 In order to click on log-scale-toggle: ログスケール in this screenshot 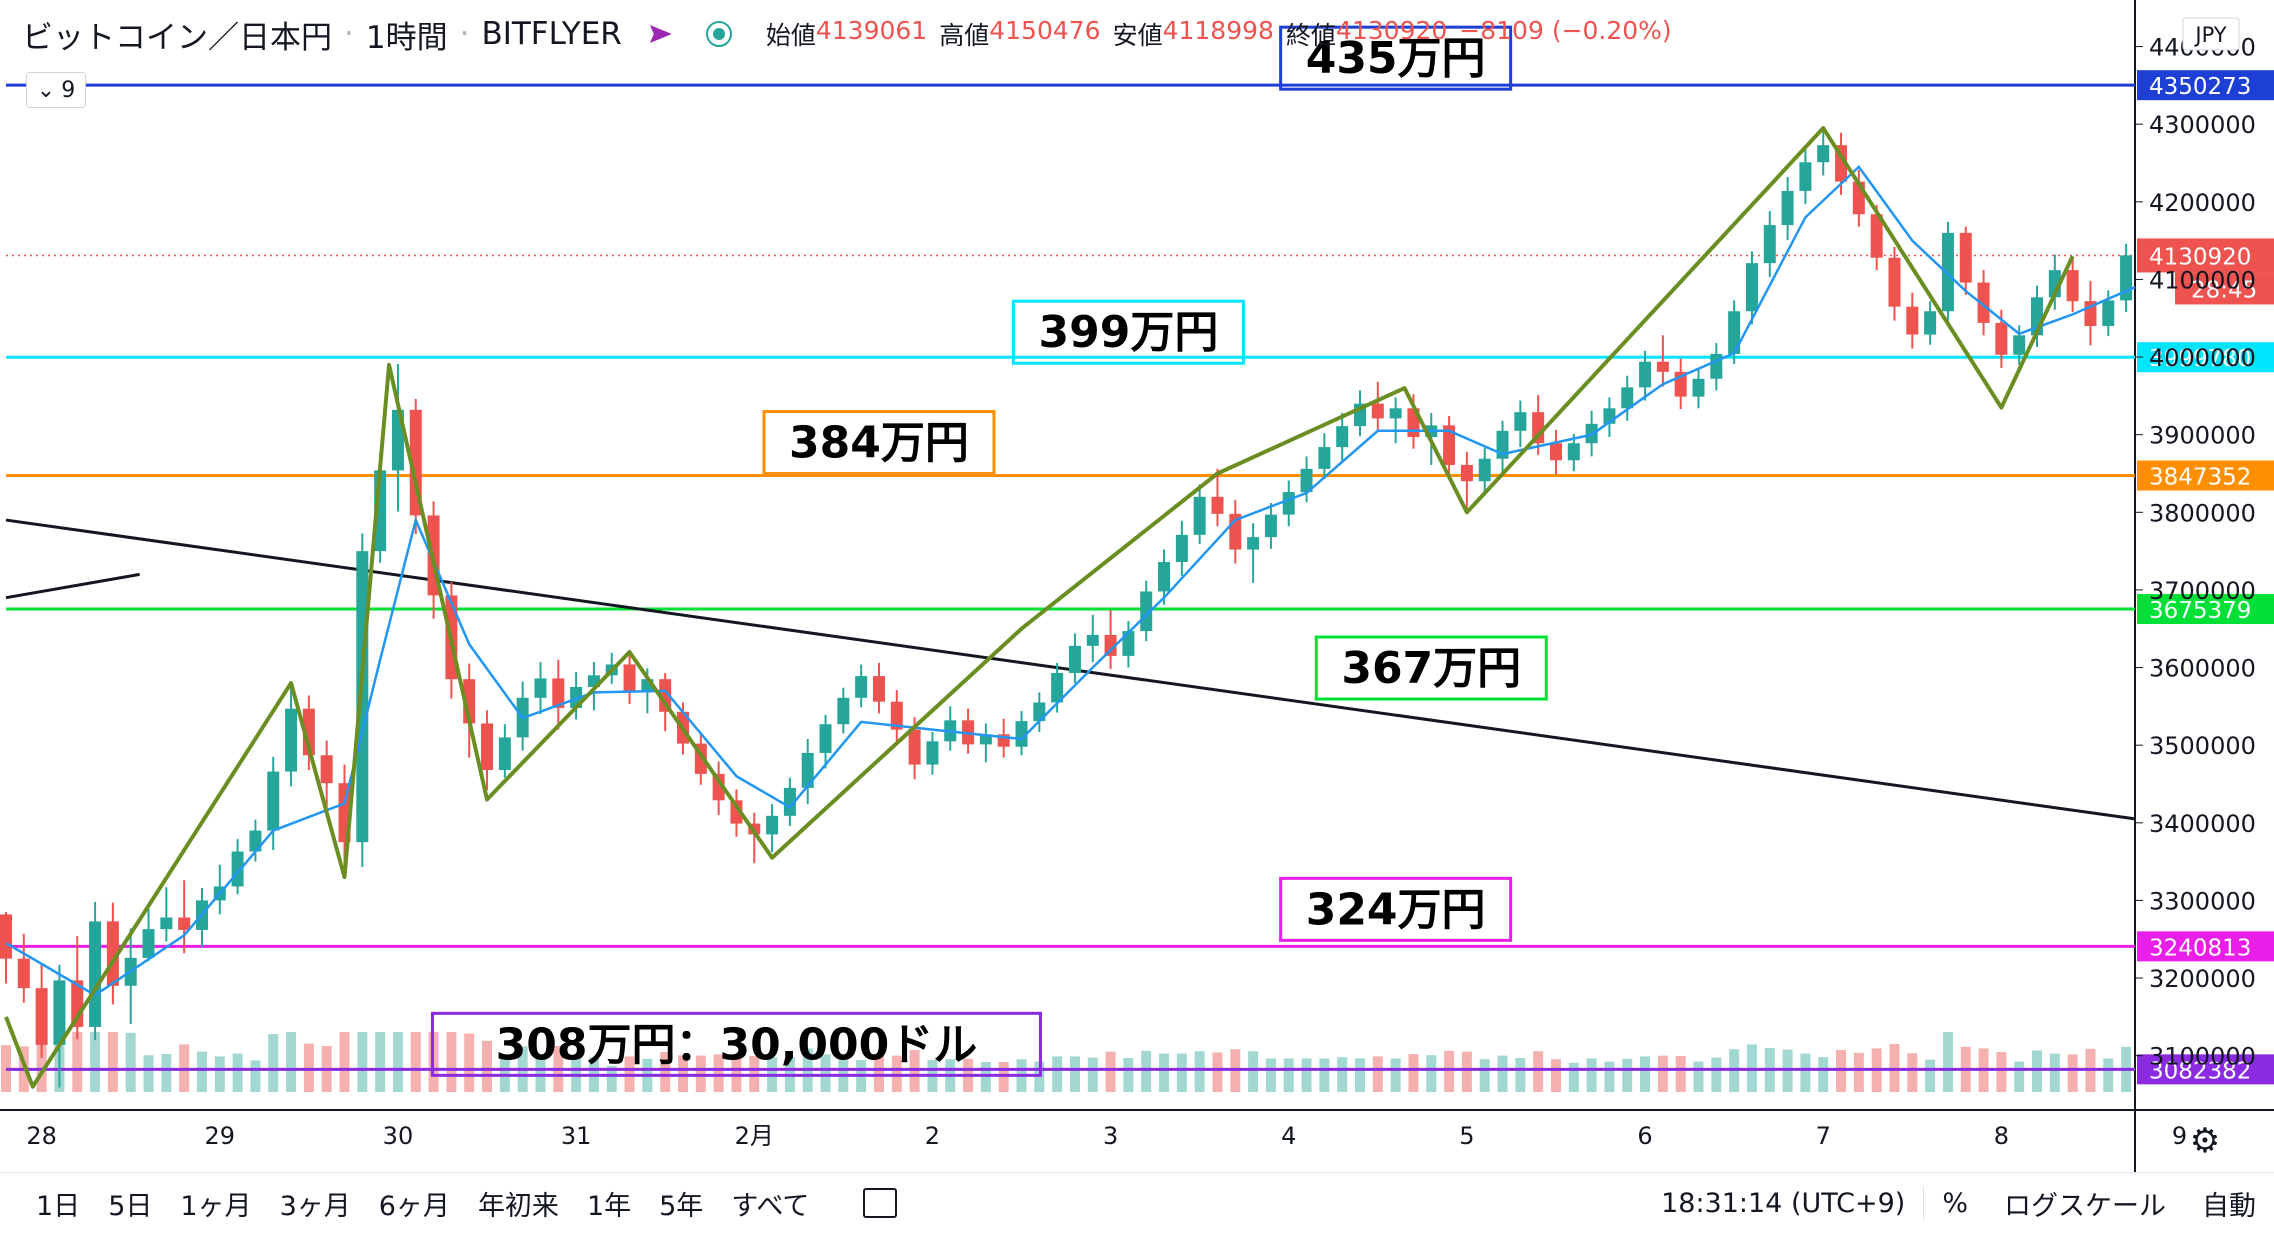, I will do `click(2085, 1206)`.